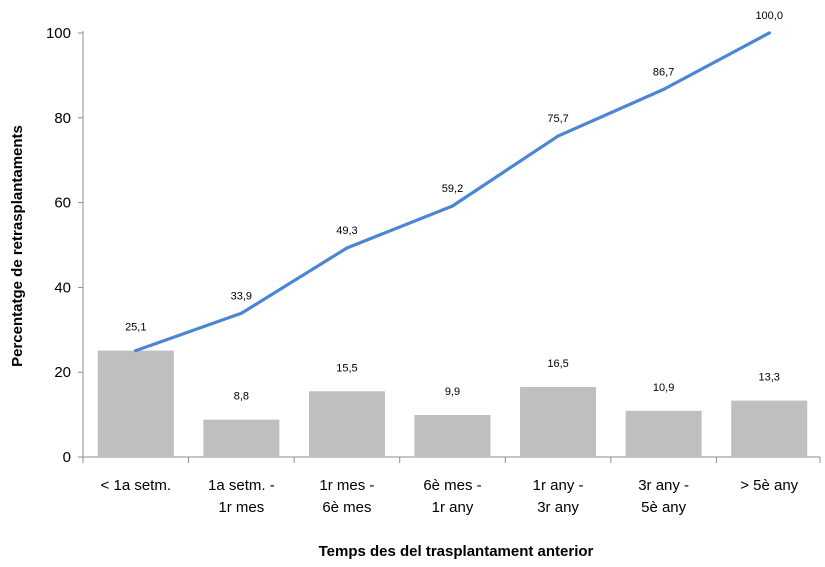 The height and width of the screenshot is (567, 825). Describe the element at coordinates (67, 457) in the screenshot. I see `y-tick-label: 0` at that location.